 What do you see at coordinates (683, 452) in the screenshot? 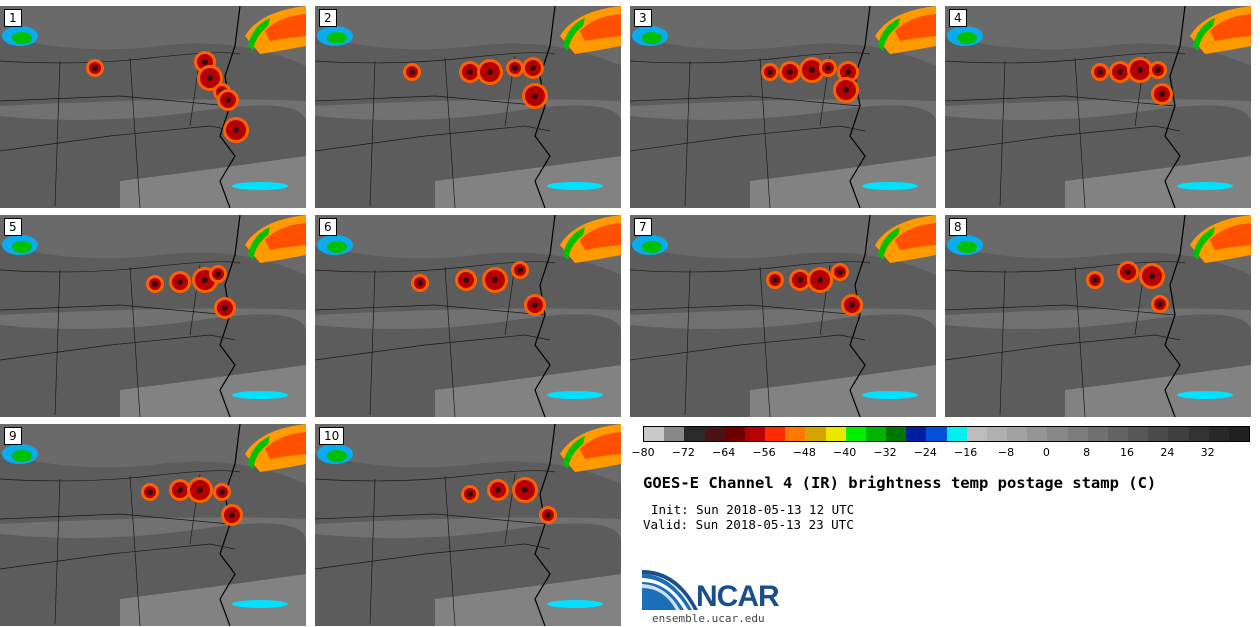
I see `colorbar-tick-label: −72` at bounding box center [683, 452].